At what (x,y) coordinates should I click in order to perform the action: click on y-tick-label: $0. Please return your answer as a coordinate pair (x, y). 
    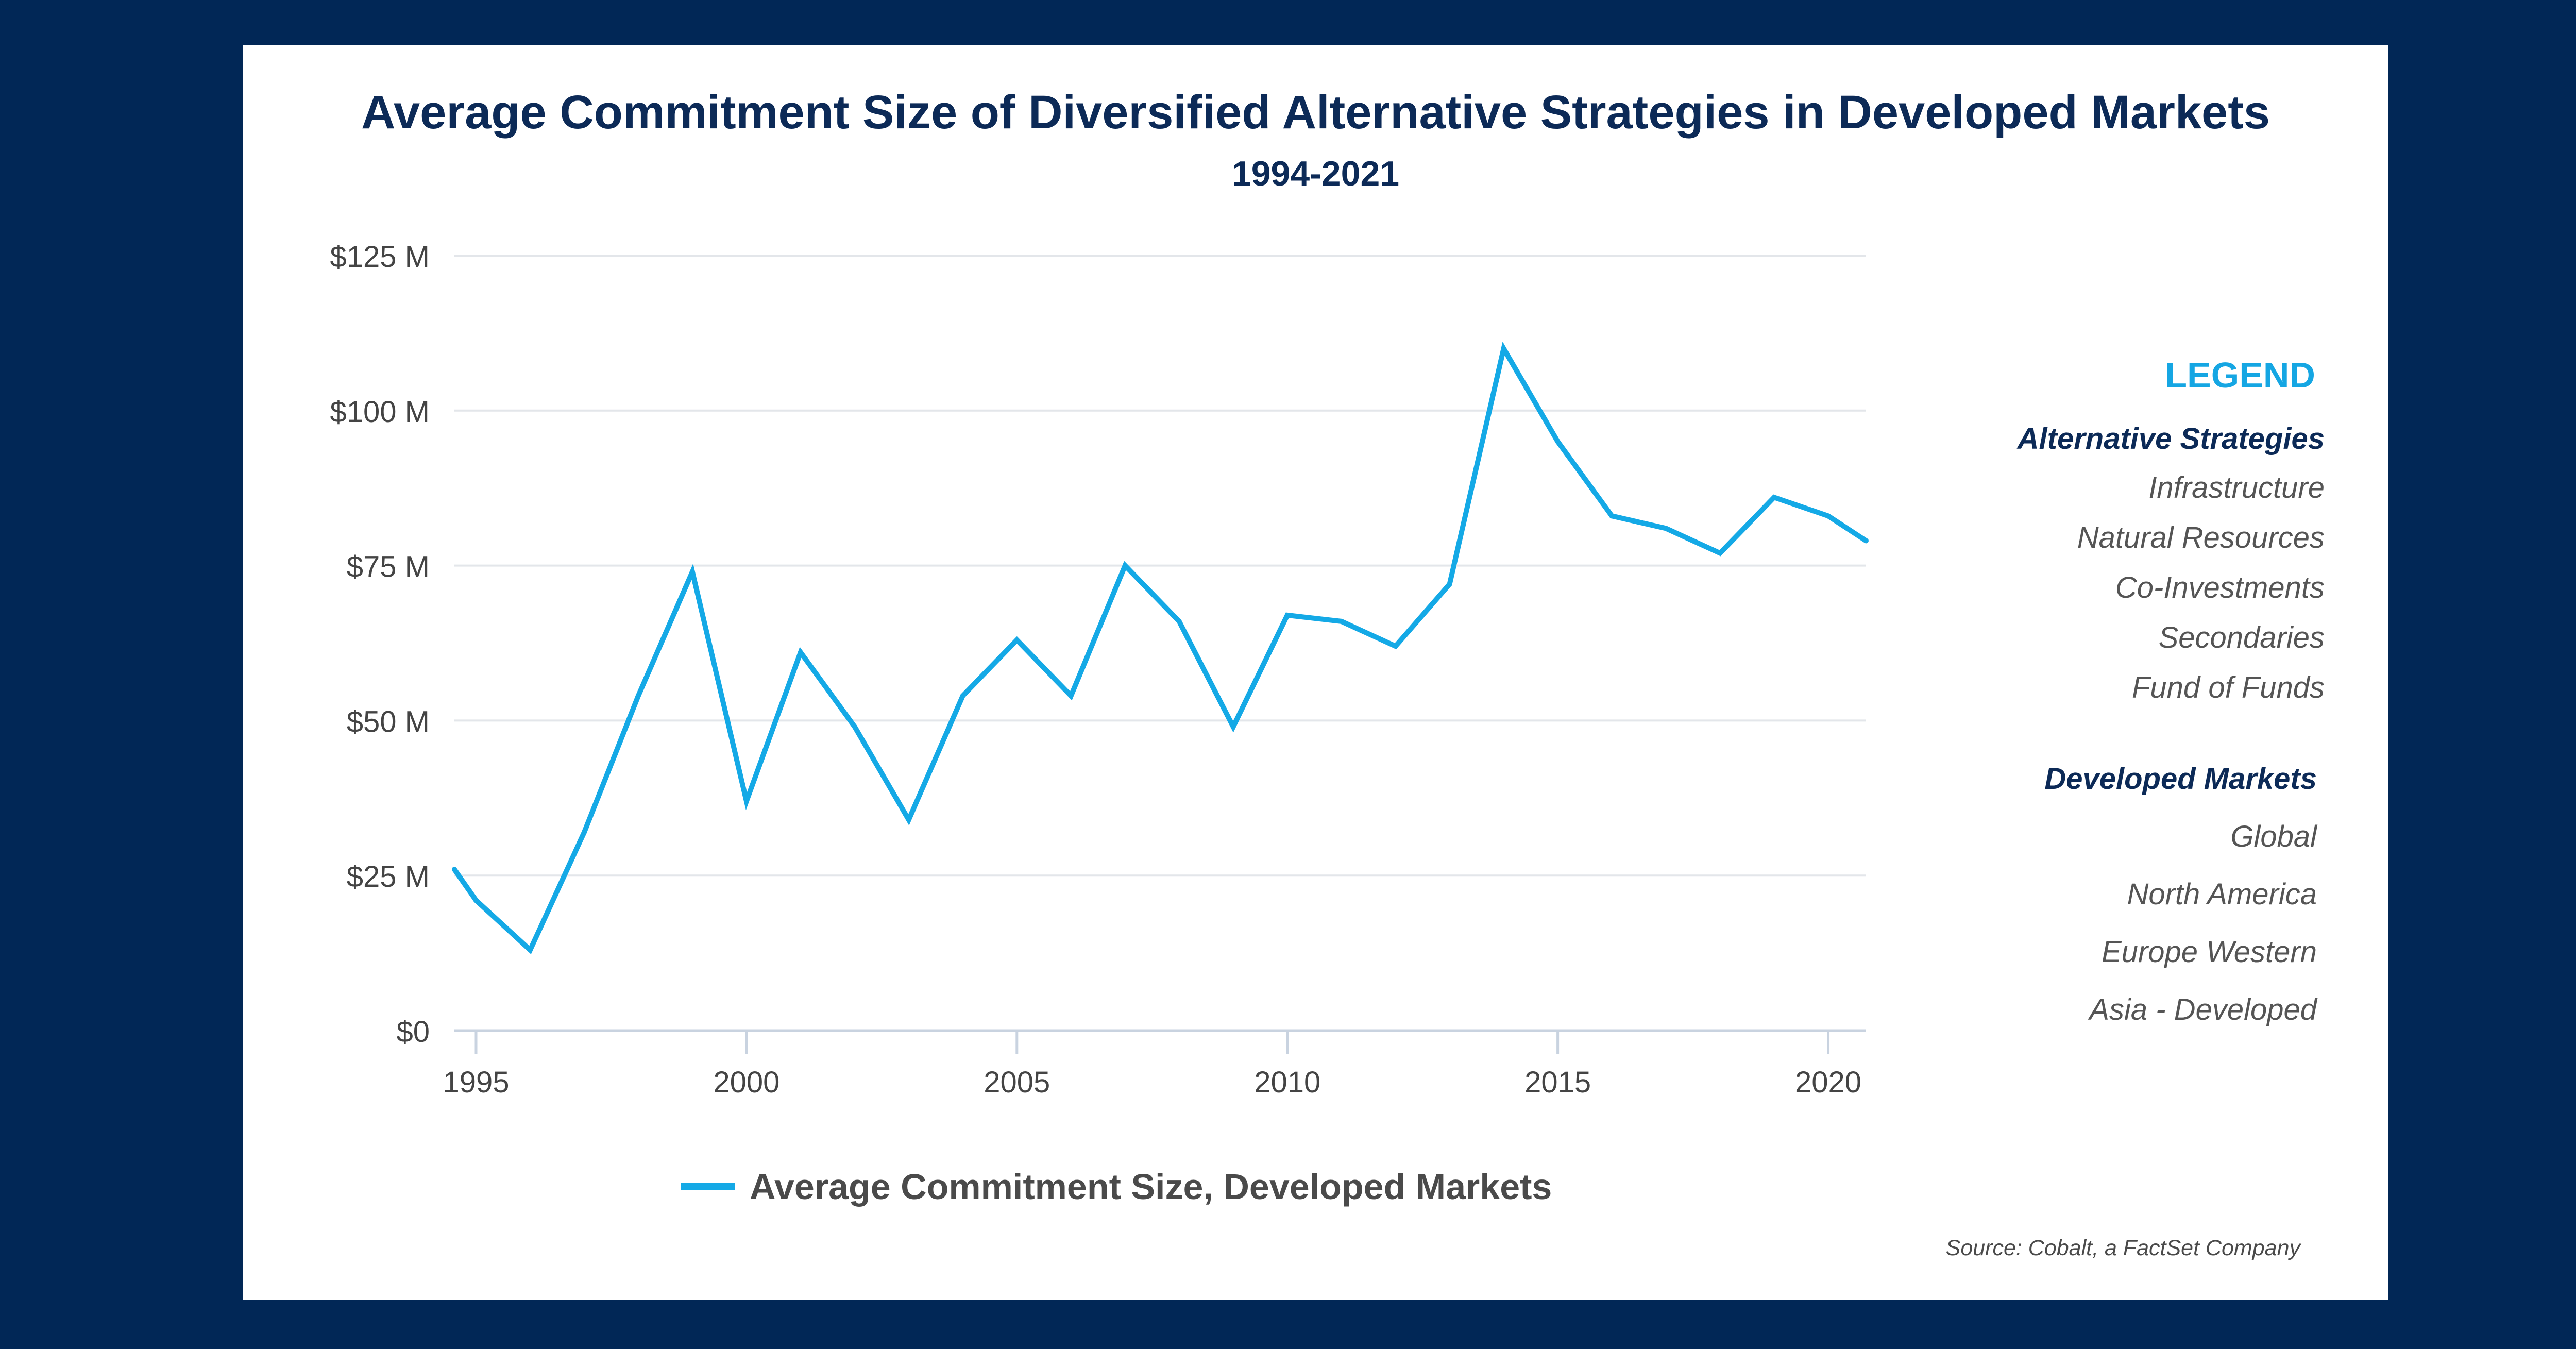
    Looking at the image, I should click on (413, 1032).